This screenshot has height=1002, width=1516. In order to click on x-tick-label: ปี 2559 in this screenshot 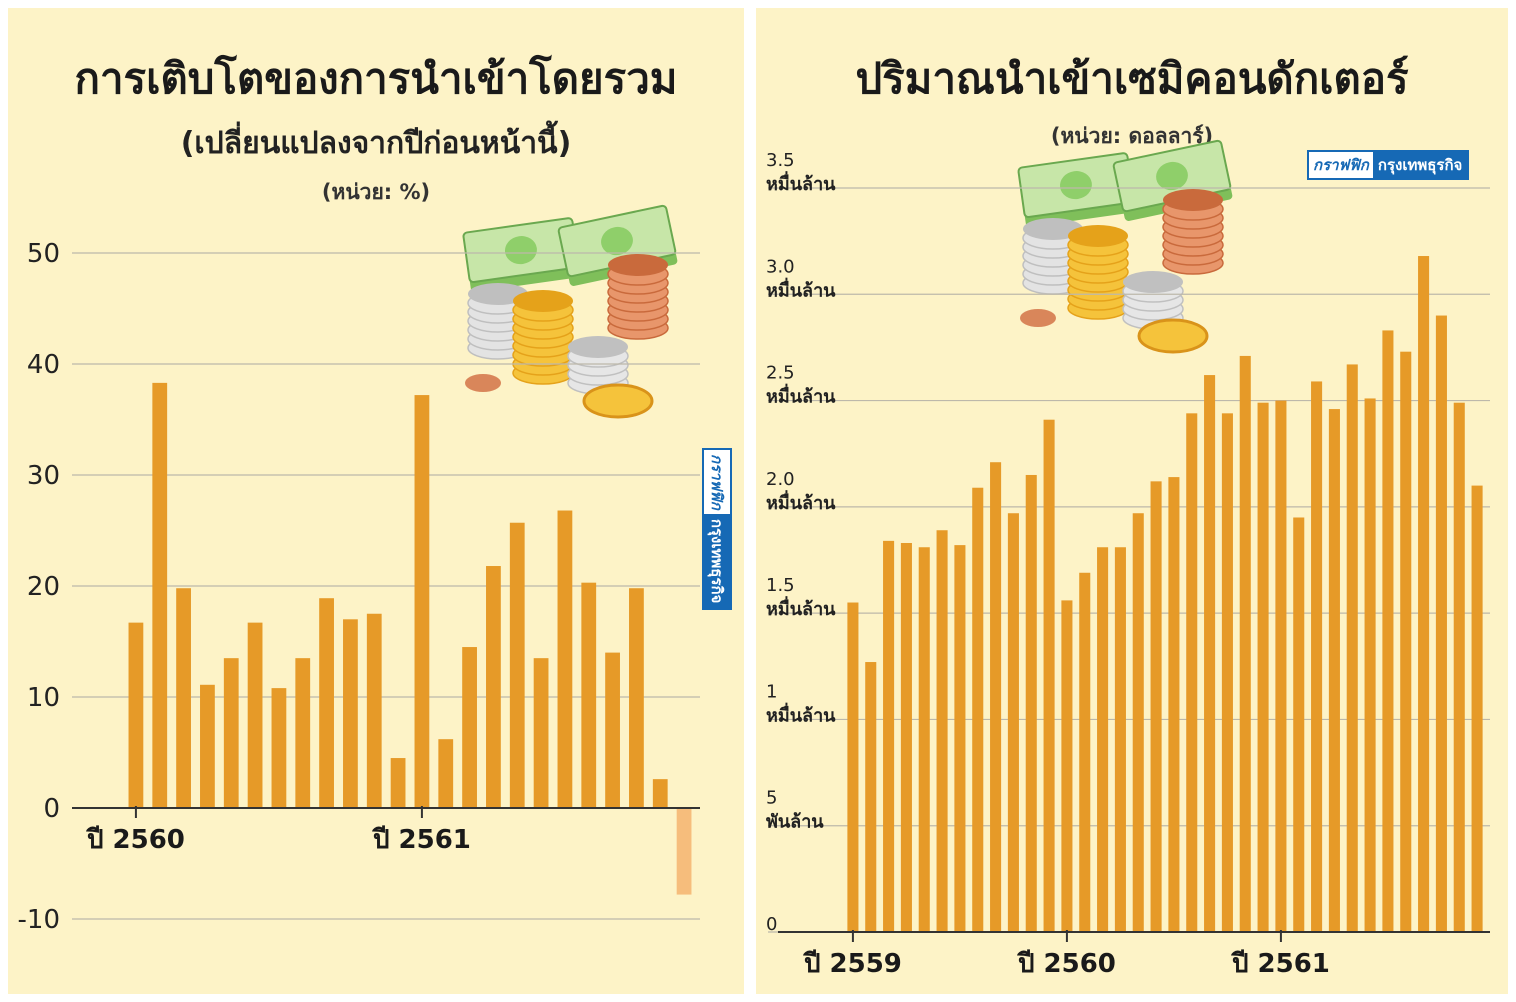, I will do `click(852, 964)`.